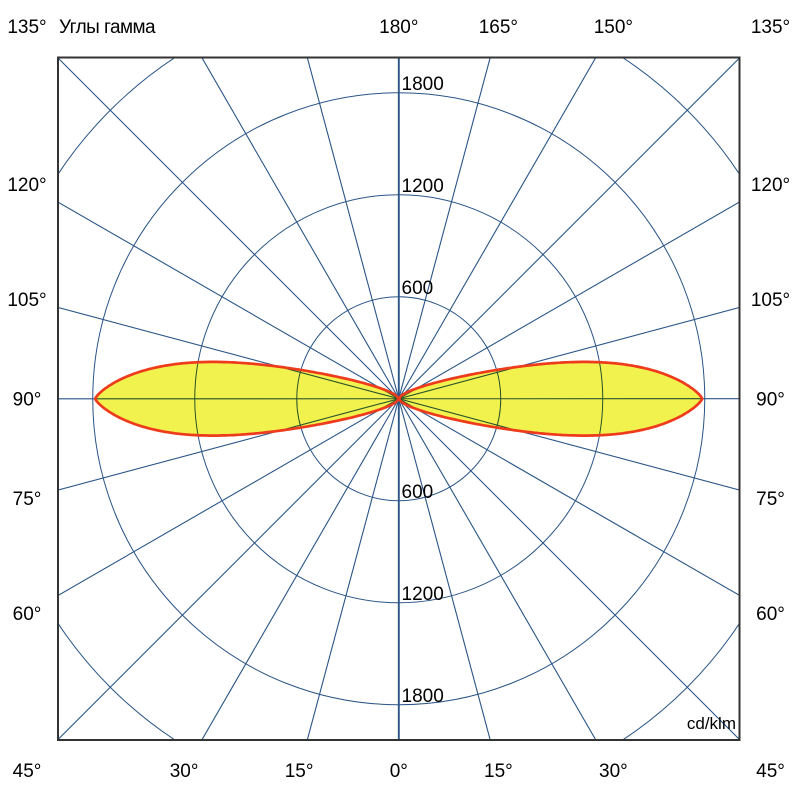  Describe the element at coordinates (398, 27) in the screenshot. I see `svg-text: 180°` at that location.